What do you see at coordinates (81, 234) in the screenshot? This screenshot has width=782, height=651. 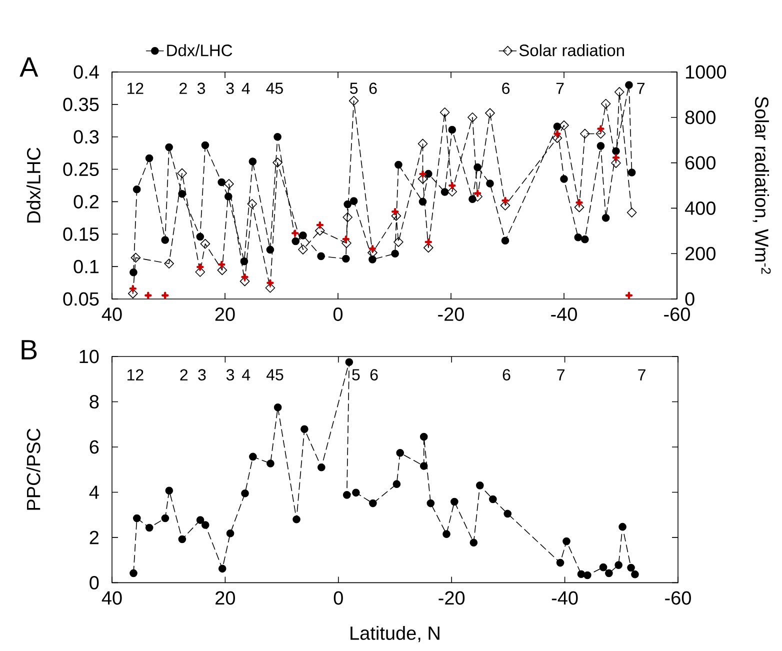 I see `y-tick-label: 0.15` at bounding box center [81, 234].